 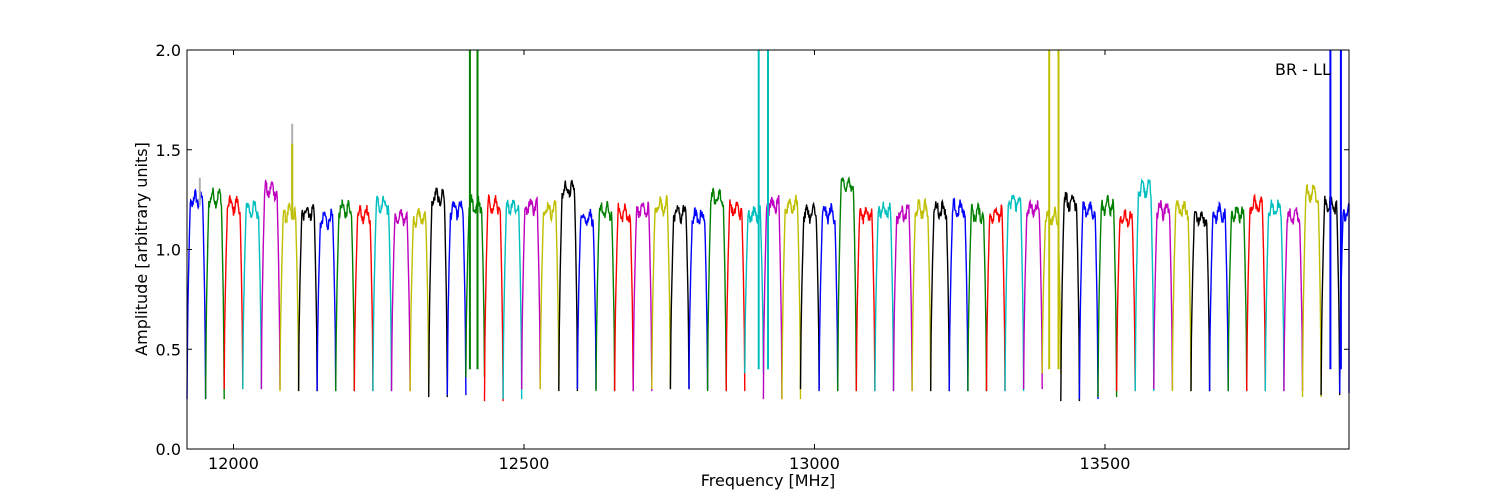 I want to click on chart-annotation: BR - LL, so click(x=1303, y=69).